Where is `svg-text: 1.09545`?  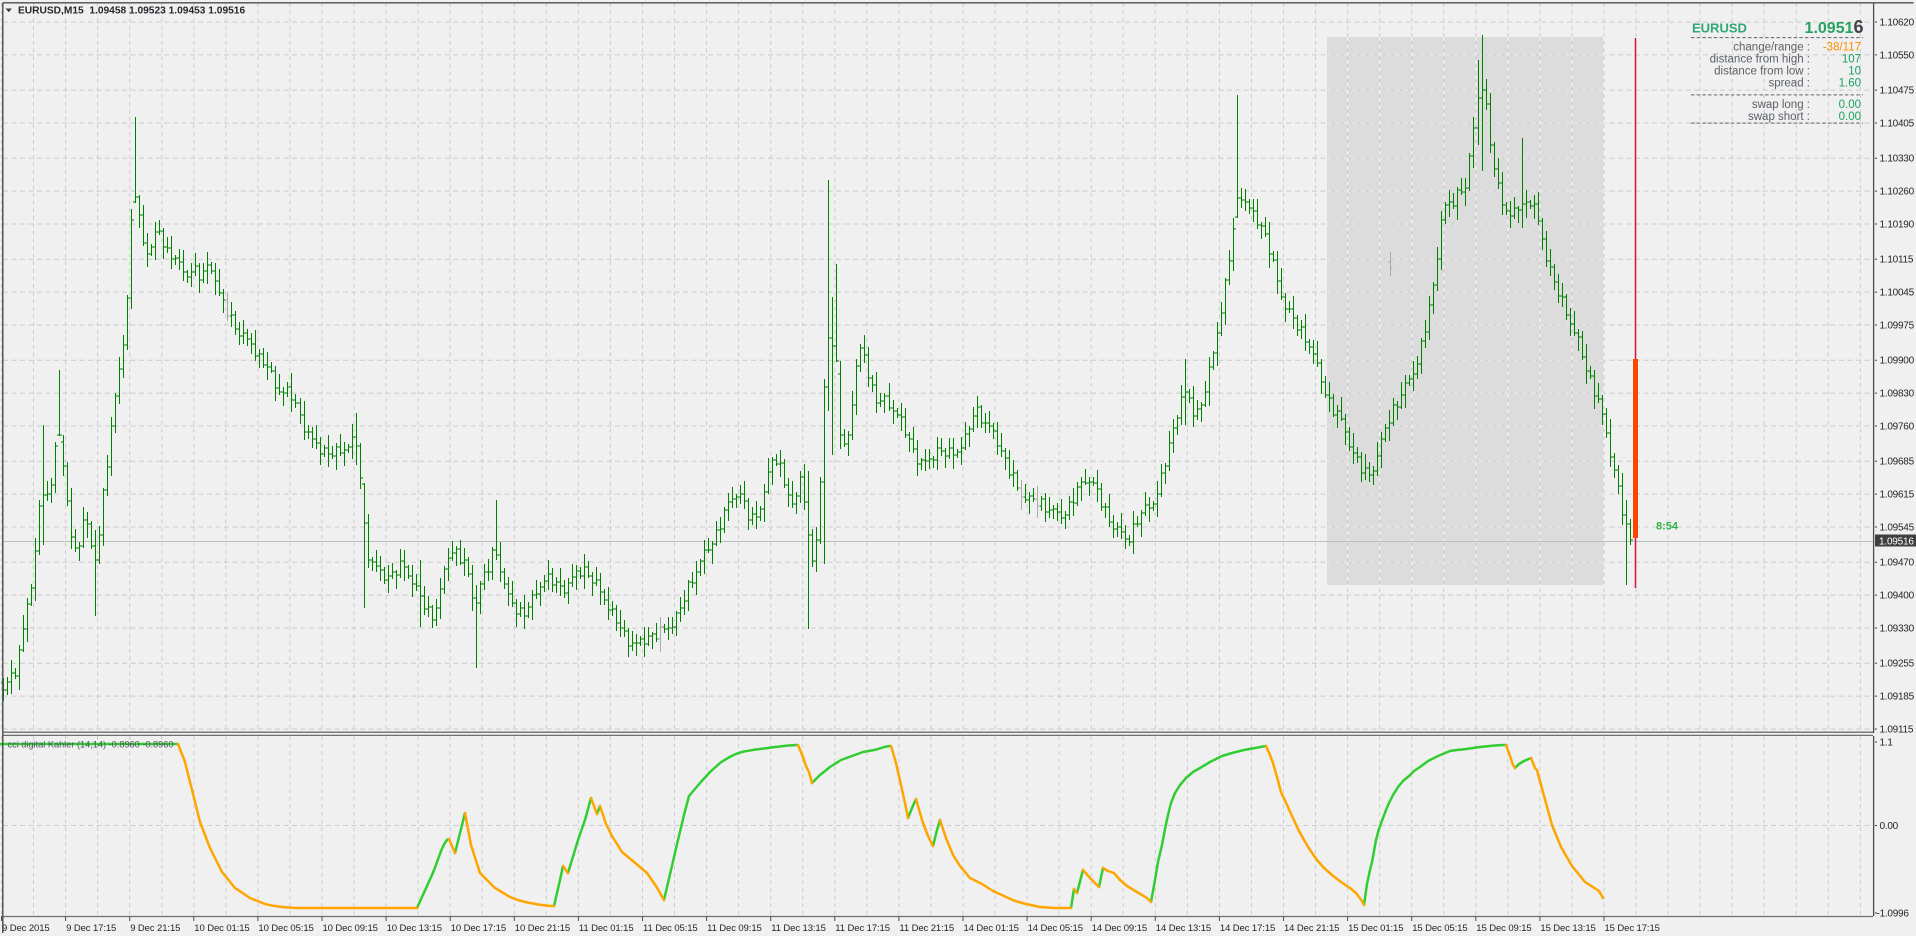 svg-text: 1.09545 is located at coordinates (1897, 528).